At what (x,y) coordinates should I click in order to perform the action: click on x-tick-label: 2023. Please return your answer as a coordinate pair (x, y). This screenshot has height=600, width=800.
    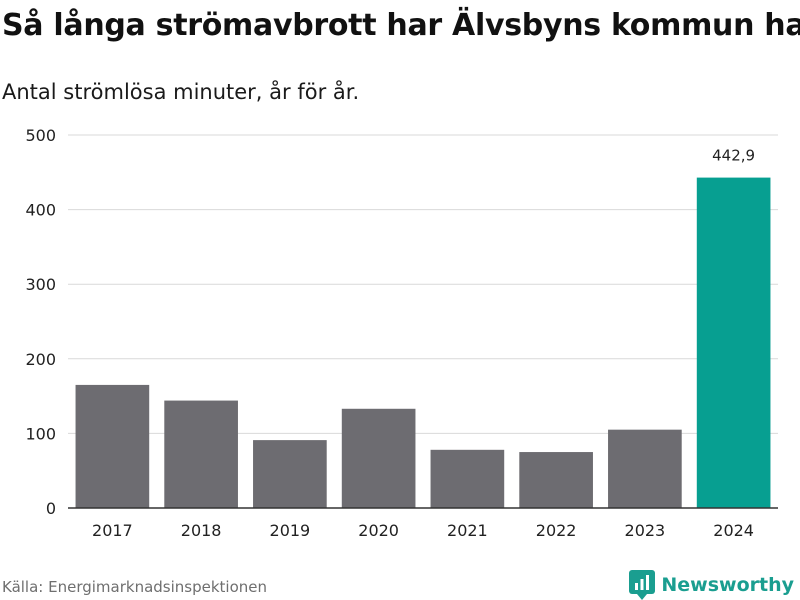
    Looking at the image, I should click on (645, 530).